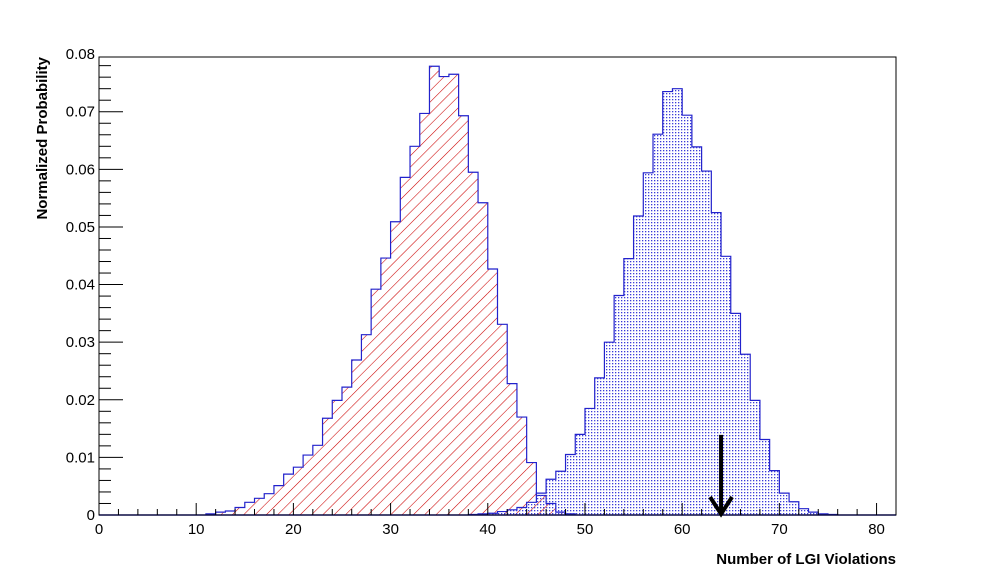 Image resolution: width=996 pixels, height=573 pixels. Describe the element at coordinates (721, 506) in the screenshot. I see `arrow-head` at that location.